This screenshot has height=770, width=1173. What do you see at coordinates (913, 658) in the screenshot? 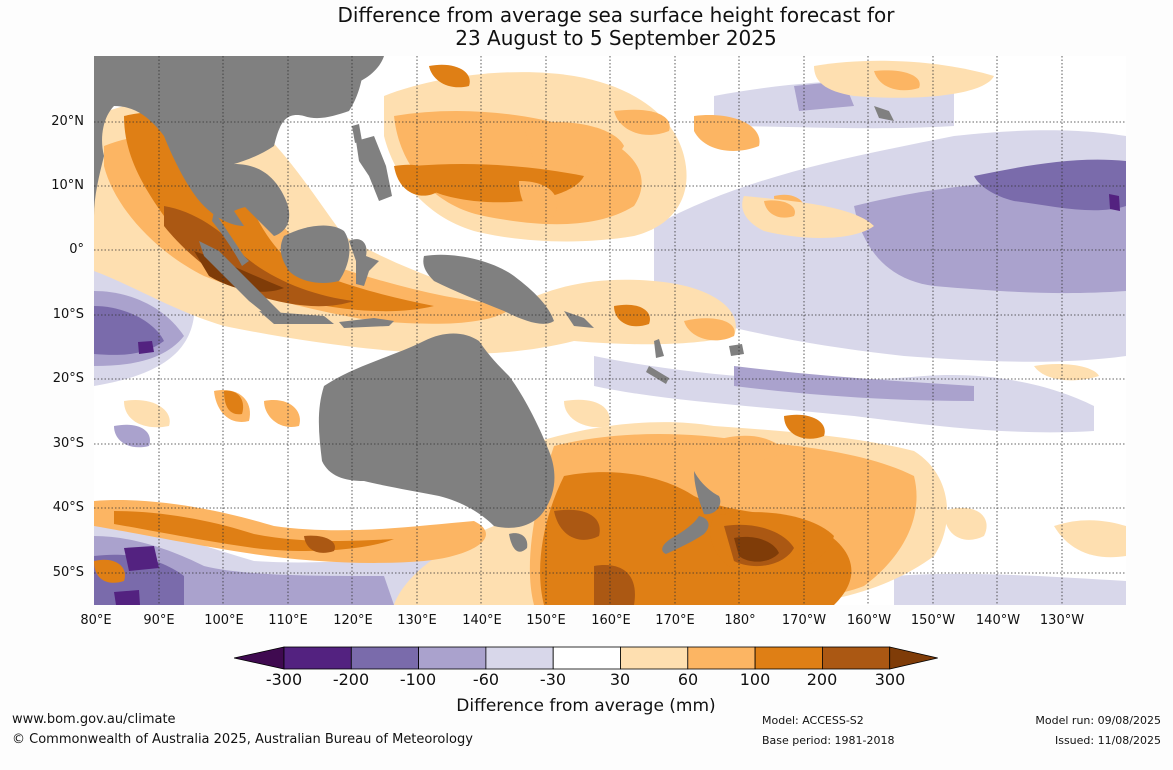
I see `colorbar-extend-high` at bounding box center [913, 658].